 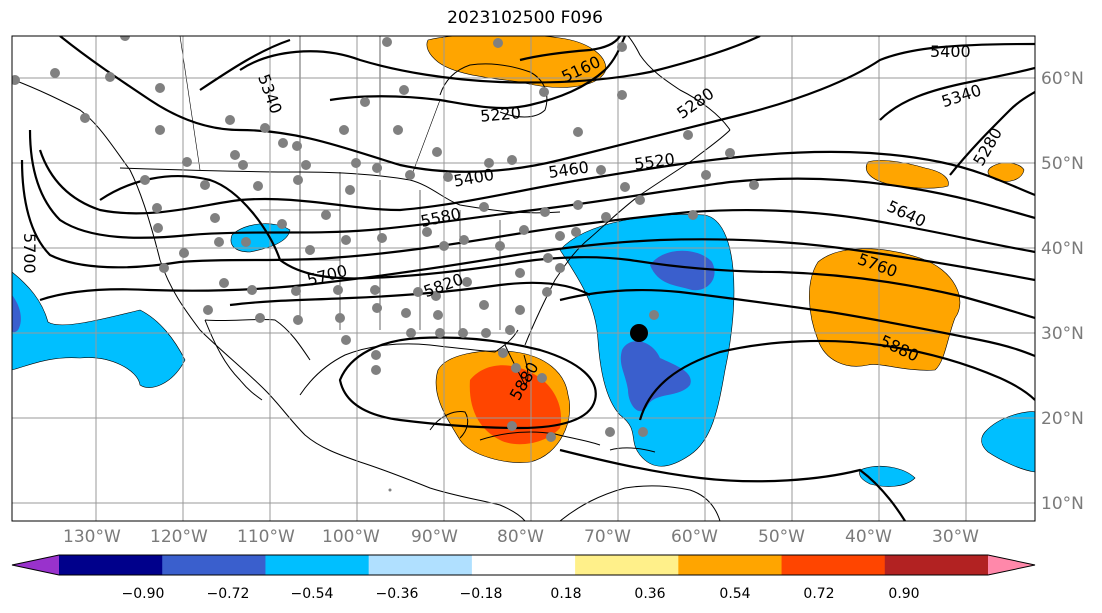 What do you see at coordinates (565, 594) in the screenshot?
I see `colorbar-tick-label: 0.18` at bounding box center [565, 594].